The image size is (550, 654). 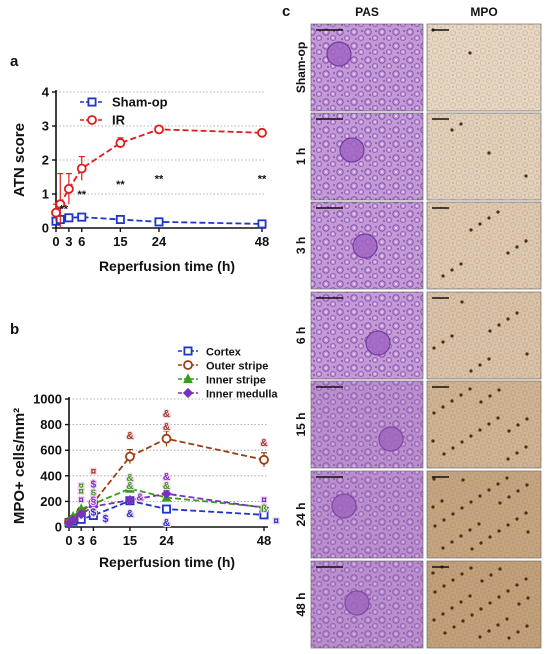 I want to click on significance-marker: ¤, so click(x=264, y=500).